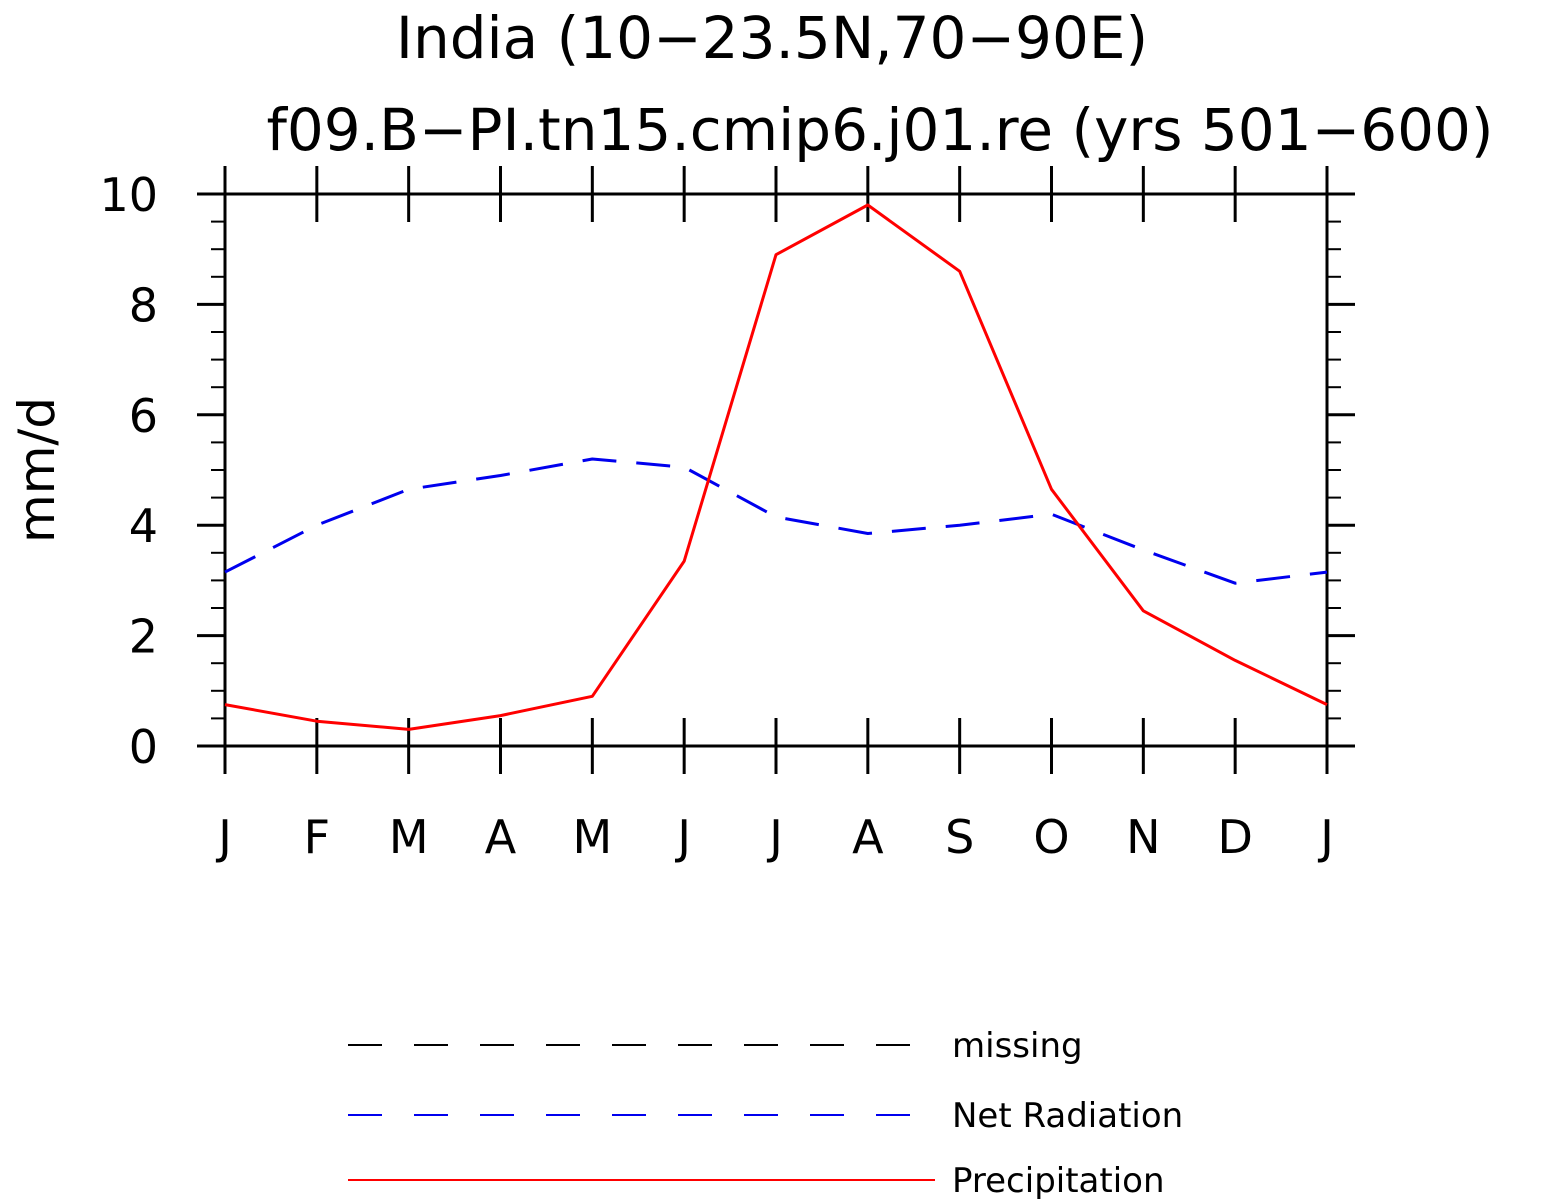 The height and width of the screenshot is (1199, 1548). What do you see at coordinates (317, 837) in the screenshot?
I see `x-tick-label: F` at bounding box center [317, 837].